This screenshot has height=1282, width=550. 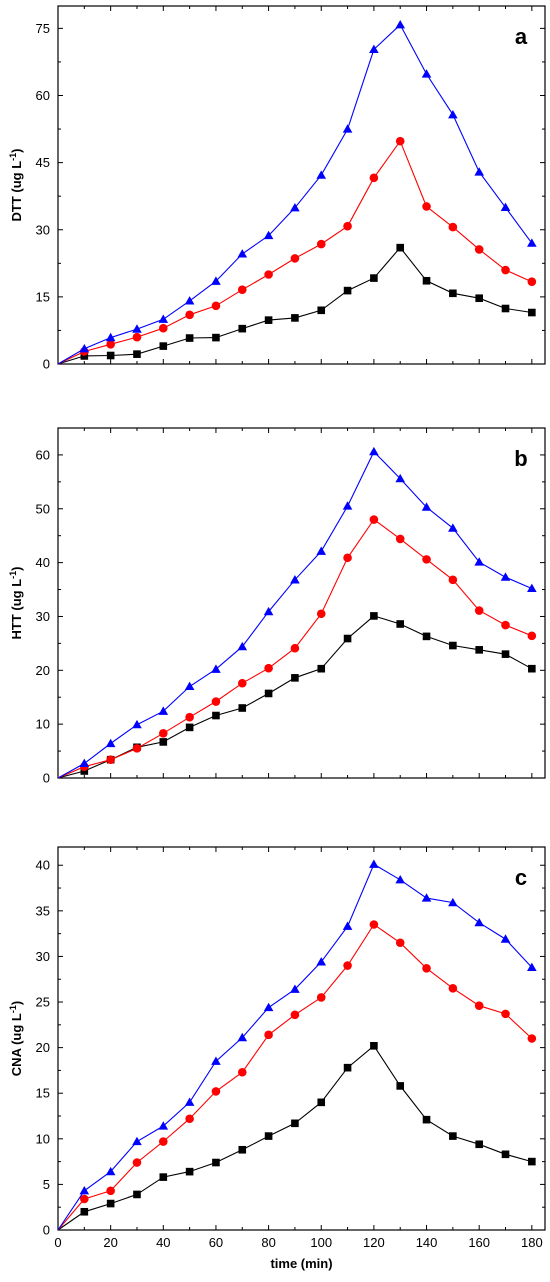 I want to click on series-square, so click(x=296, y=695).